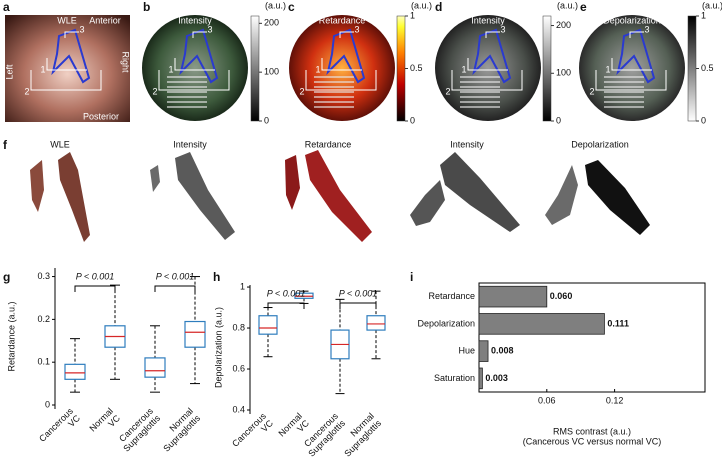  What do you see at coordinates (195, 20) in the screenshot?
I see `image-title: Intensity` at bounding box center [195, 20].